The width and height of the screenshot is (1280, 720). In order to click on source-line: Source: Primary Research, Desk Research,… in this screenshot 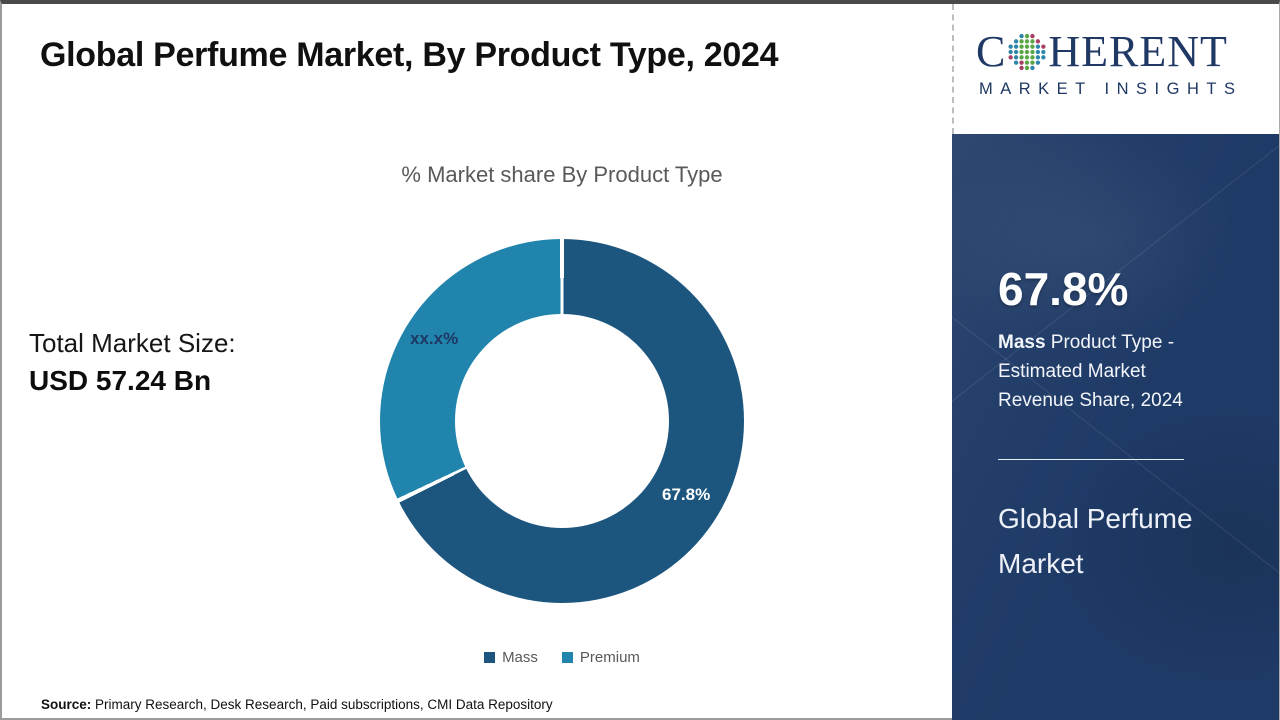, I will do `click(297, 704)`.